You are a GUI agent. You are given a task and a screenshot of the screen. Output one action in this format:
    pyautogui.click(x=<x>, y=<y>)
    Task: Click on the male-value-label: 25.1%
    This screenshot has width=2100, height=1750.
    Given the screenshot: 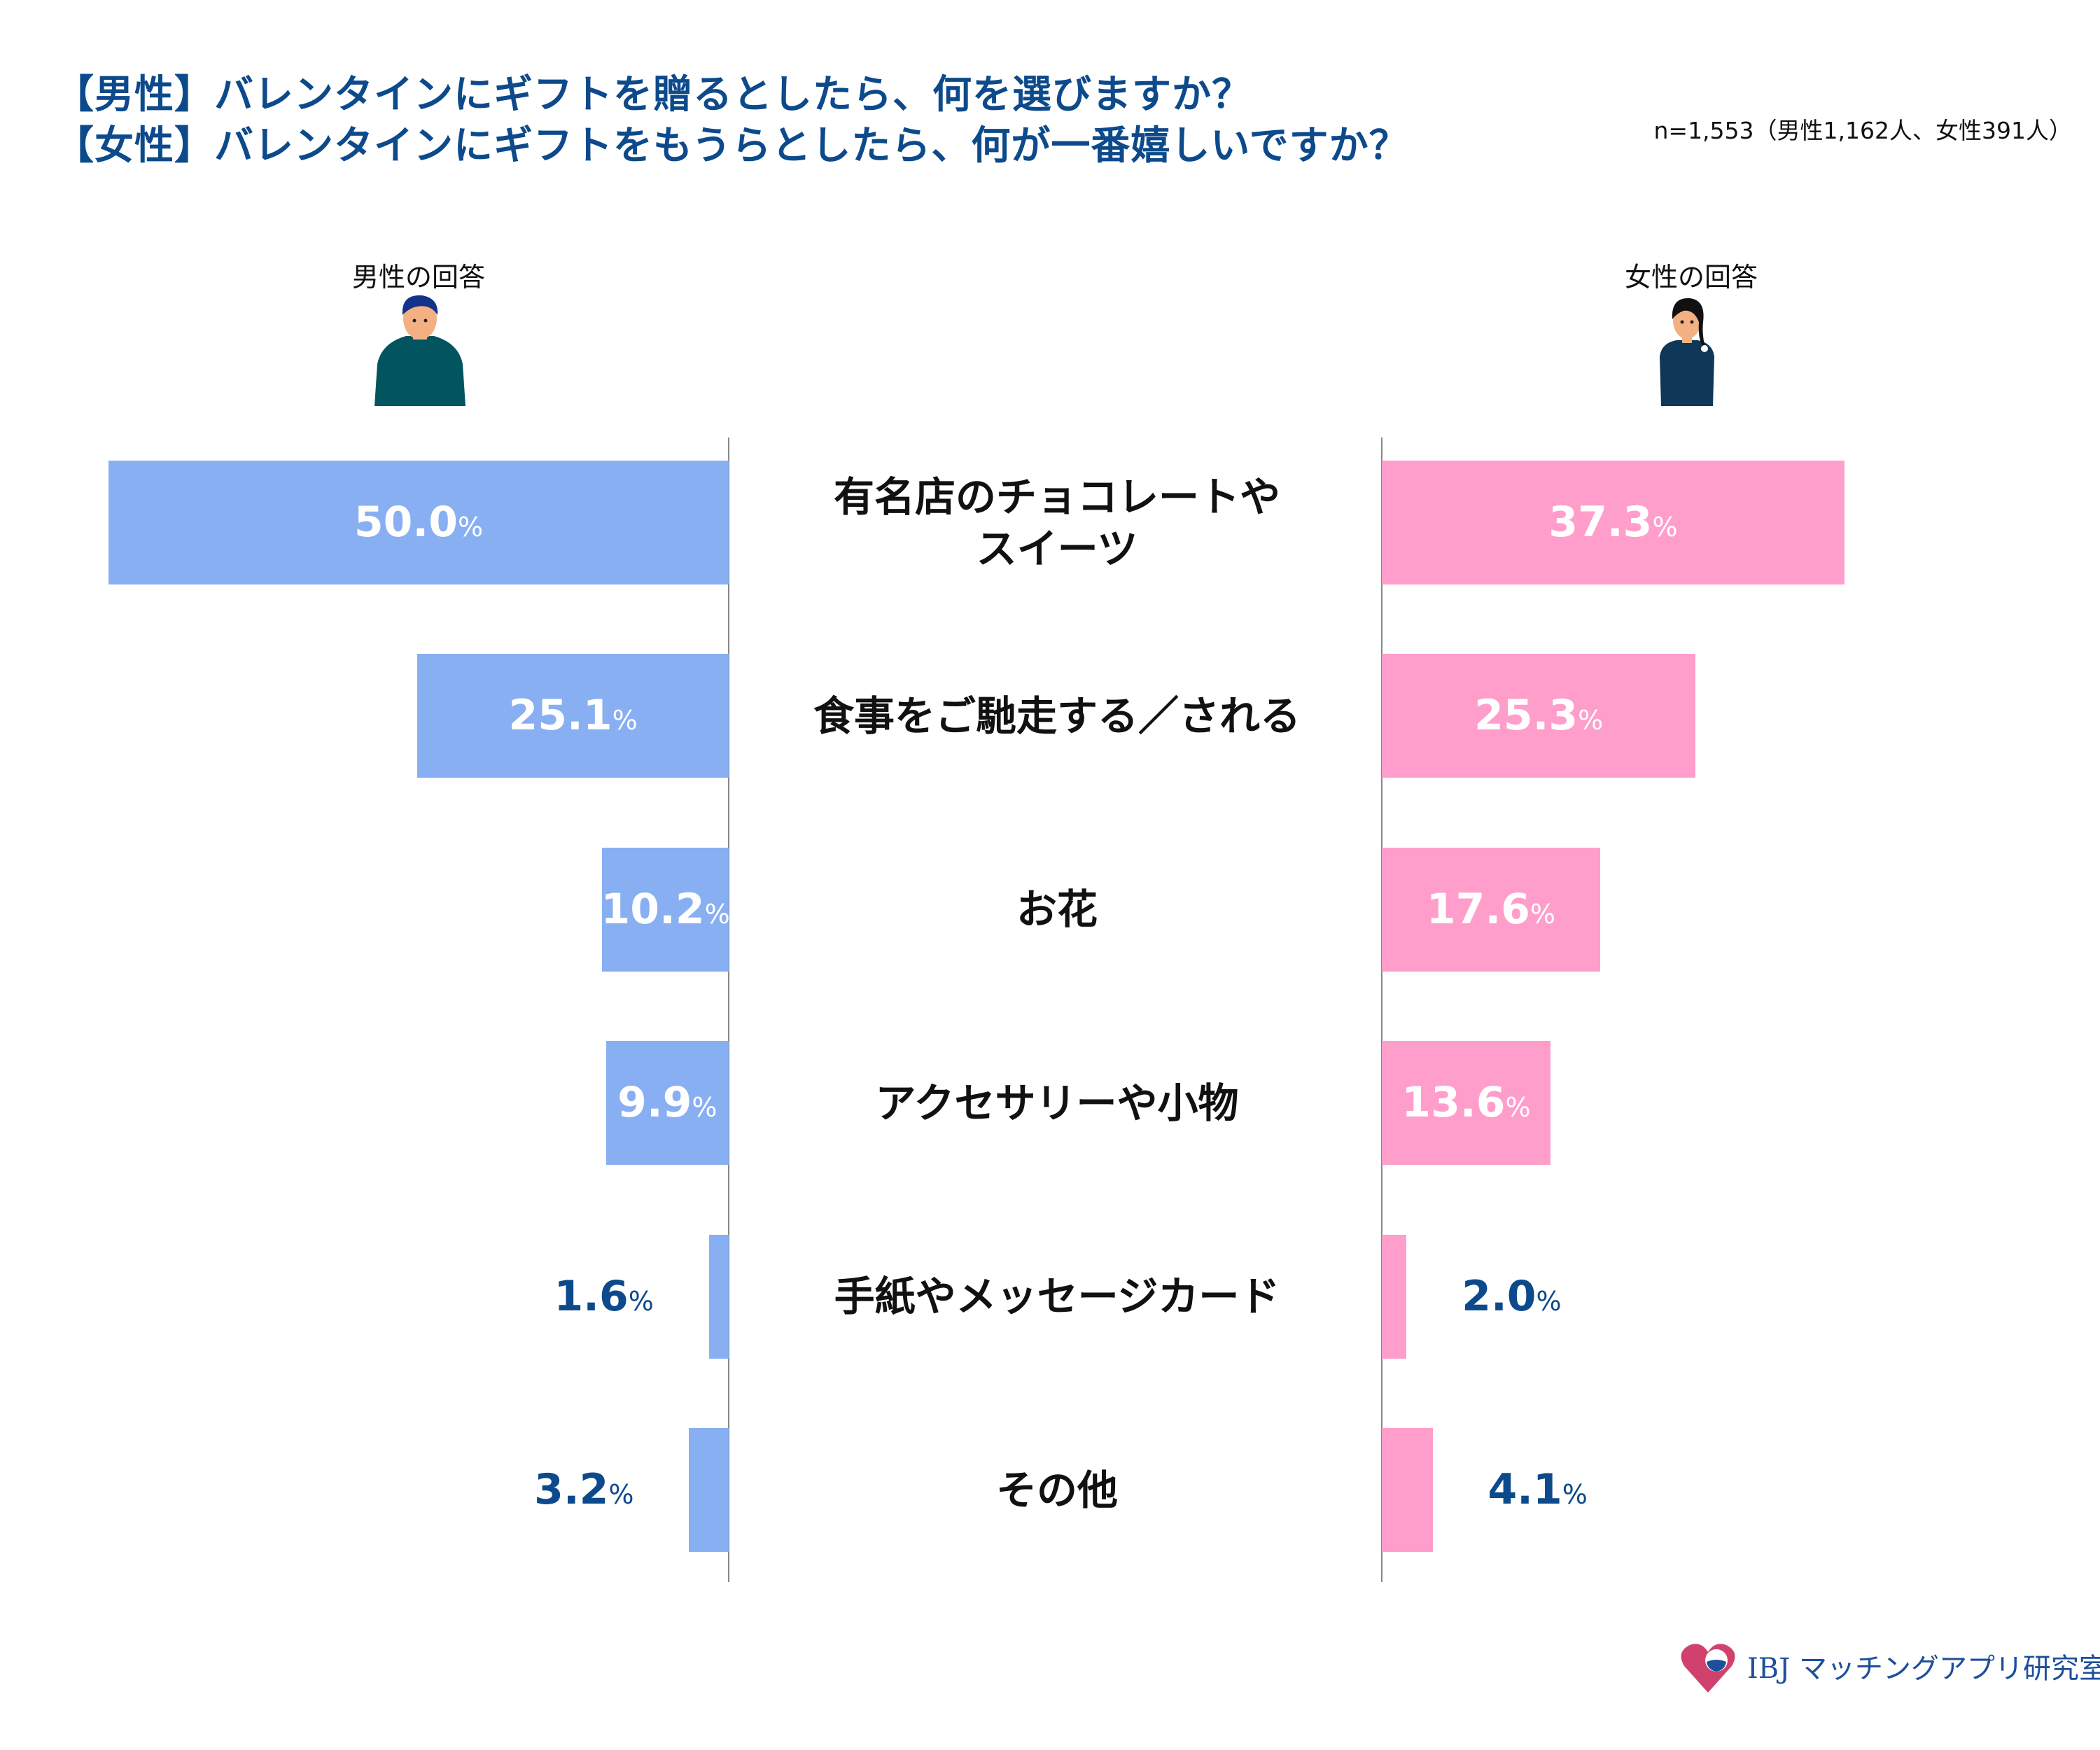 What is the action you would take?
    pyautogui.click(x=573, y=716)
    